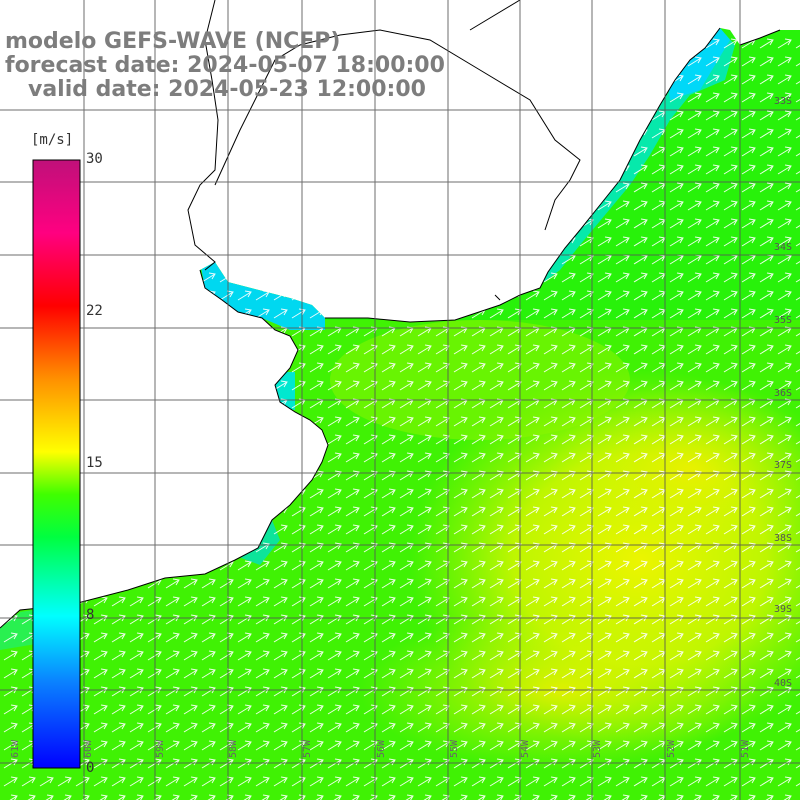 This screenshot has width=800, height=800. I want to click on lon-label: 58W, so click(233, 748).